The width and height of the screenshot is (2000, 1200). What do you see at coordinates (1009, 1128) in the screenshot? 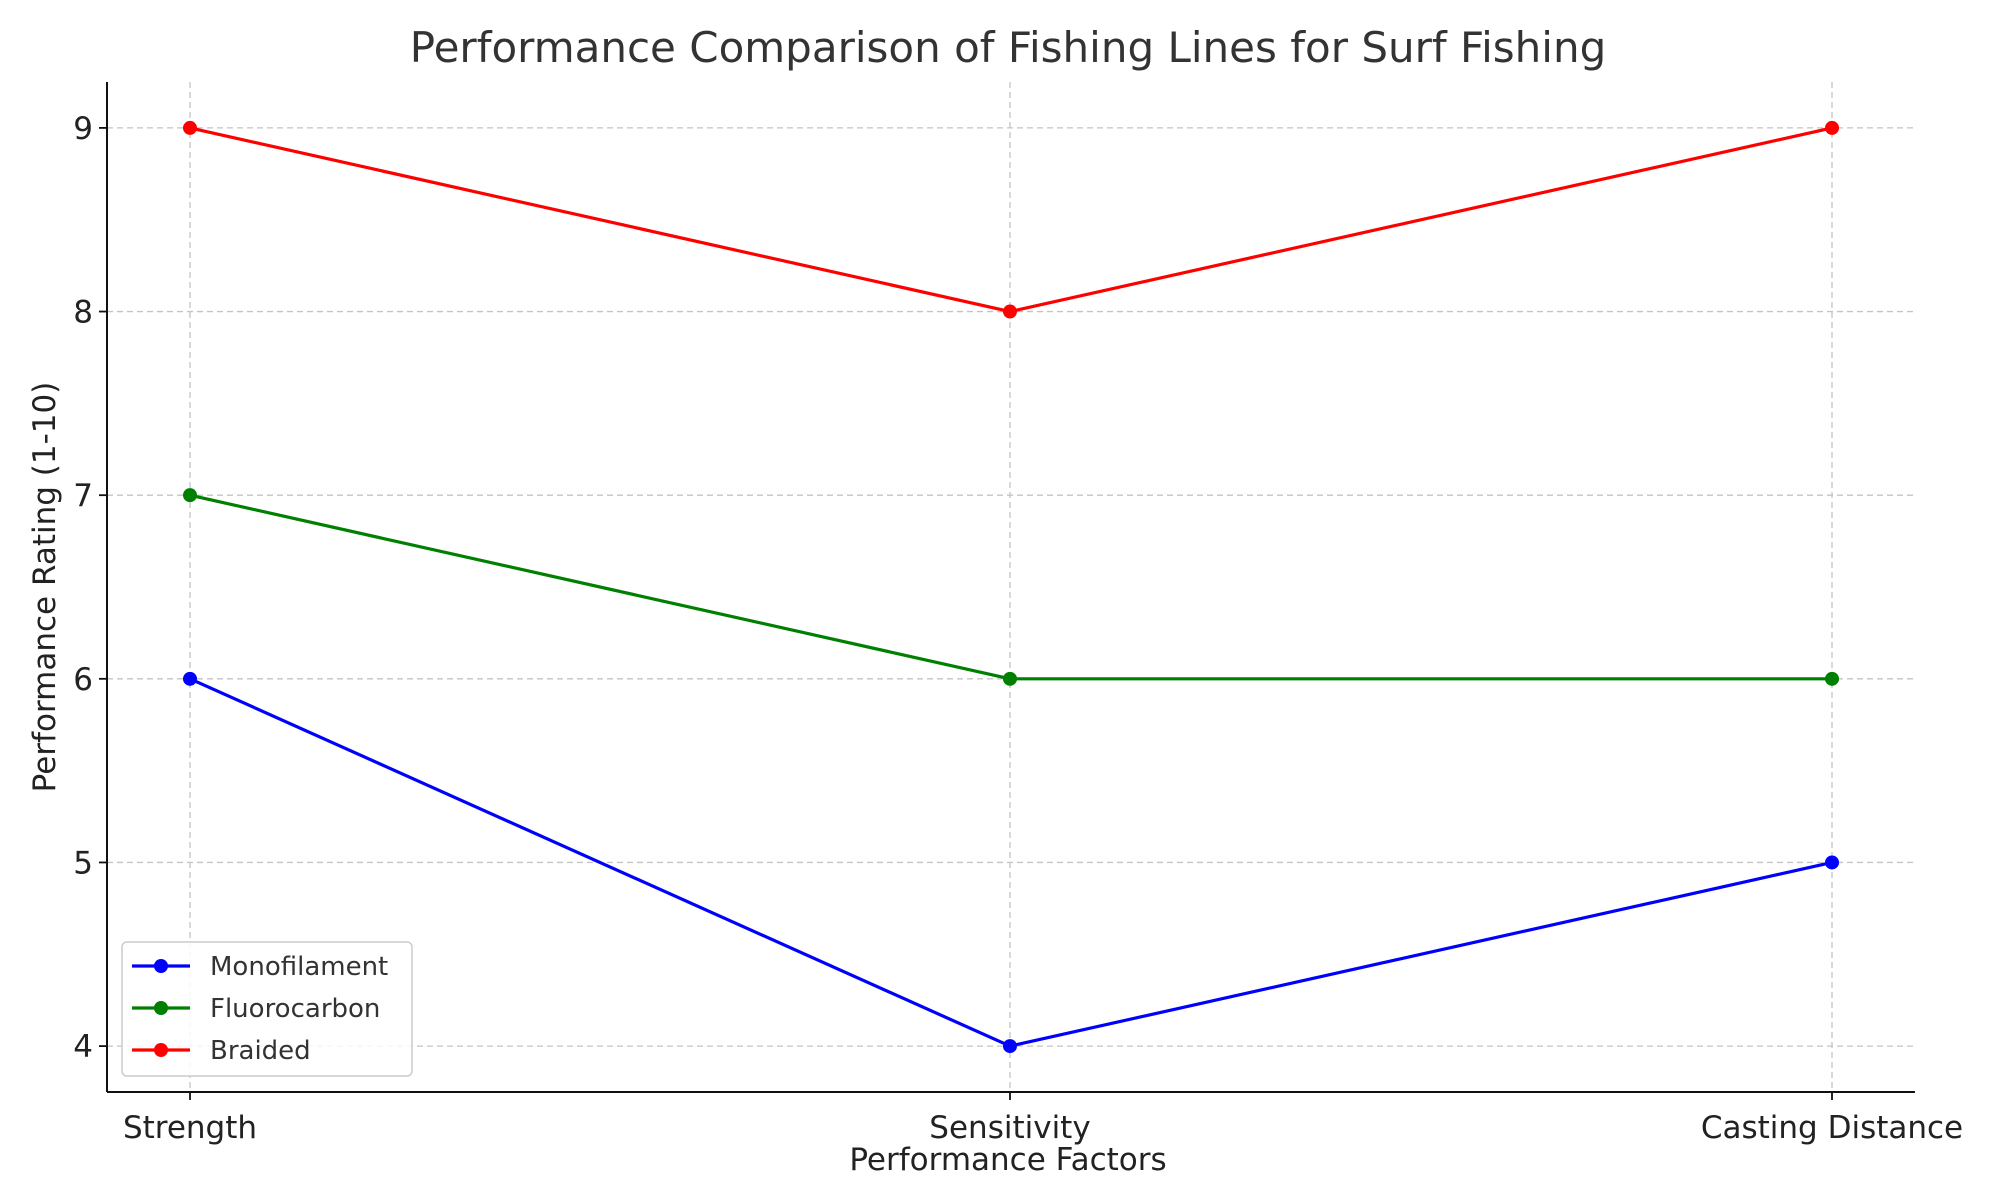
I see `x-tick-label: Sensitivity` at bounding box center [1009, 1128].